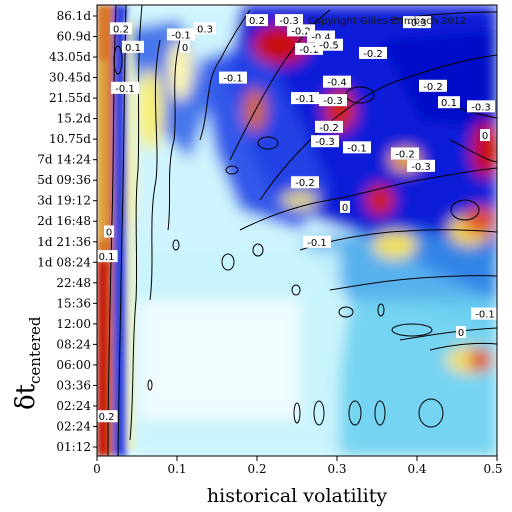 Image resolution: width=512 pixels, height=512 pixels. I want to click on y-tick-label: 12:00, so click(73, 324).